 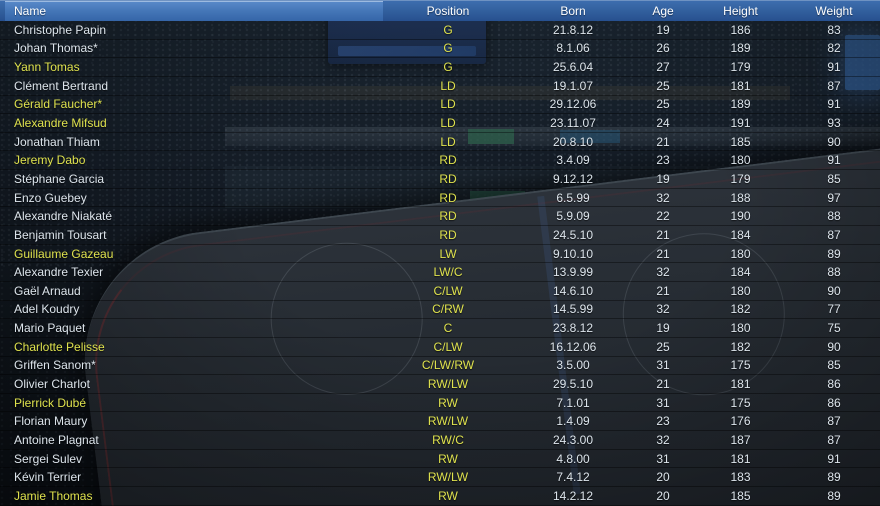 I want to click on player-row: Kévin Terrier RW/LW 7.4.12 20 183 89, so click(x=440, y=478).